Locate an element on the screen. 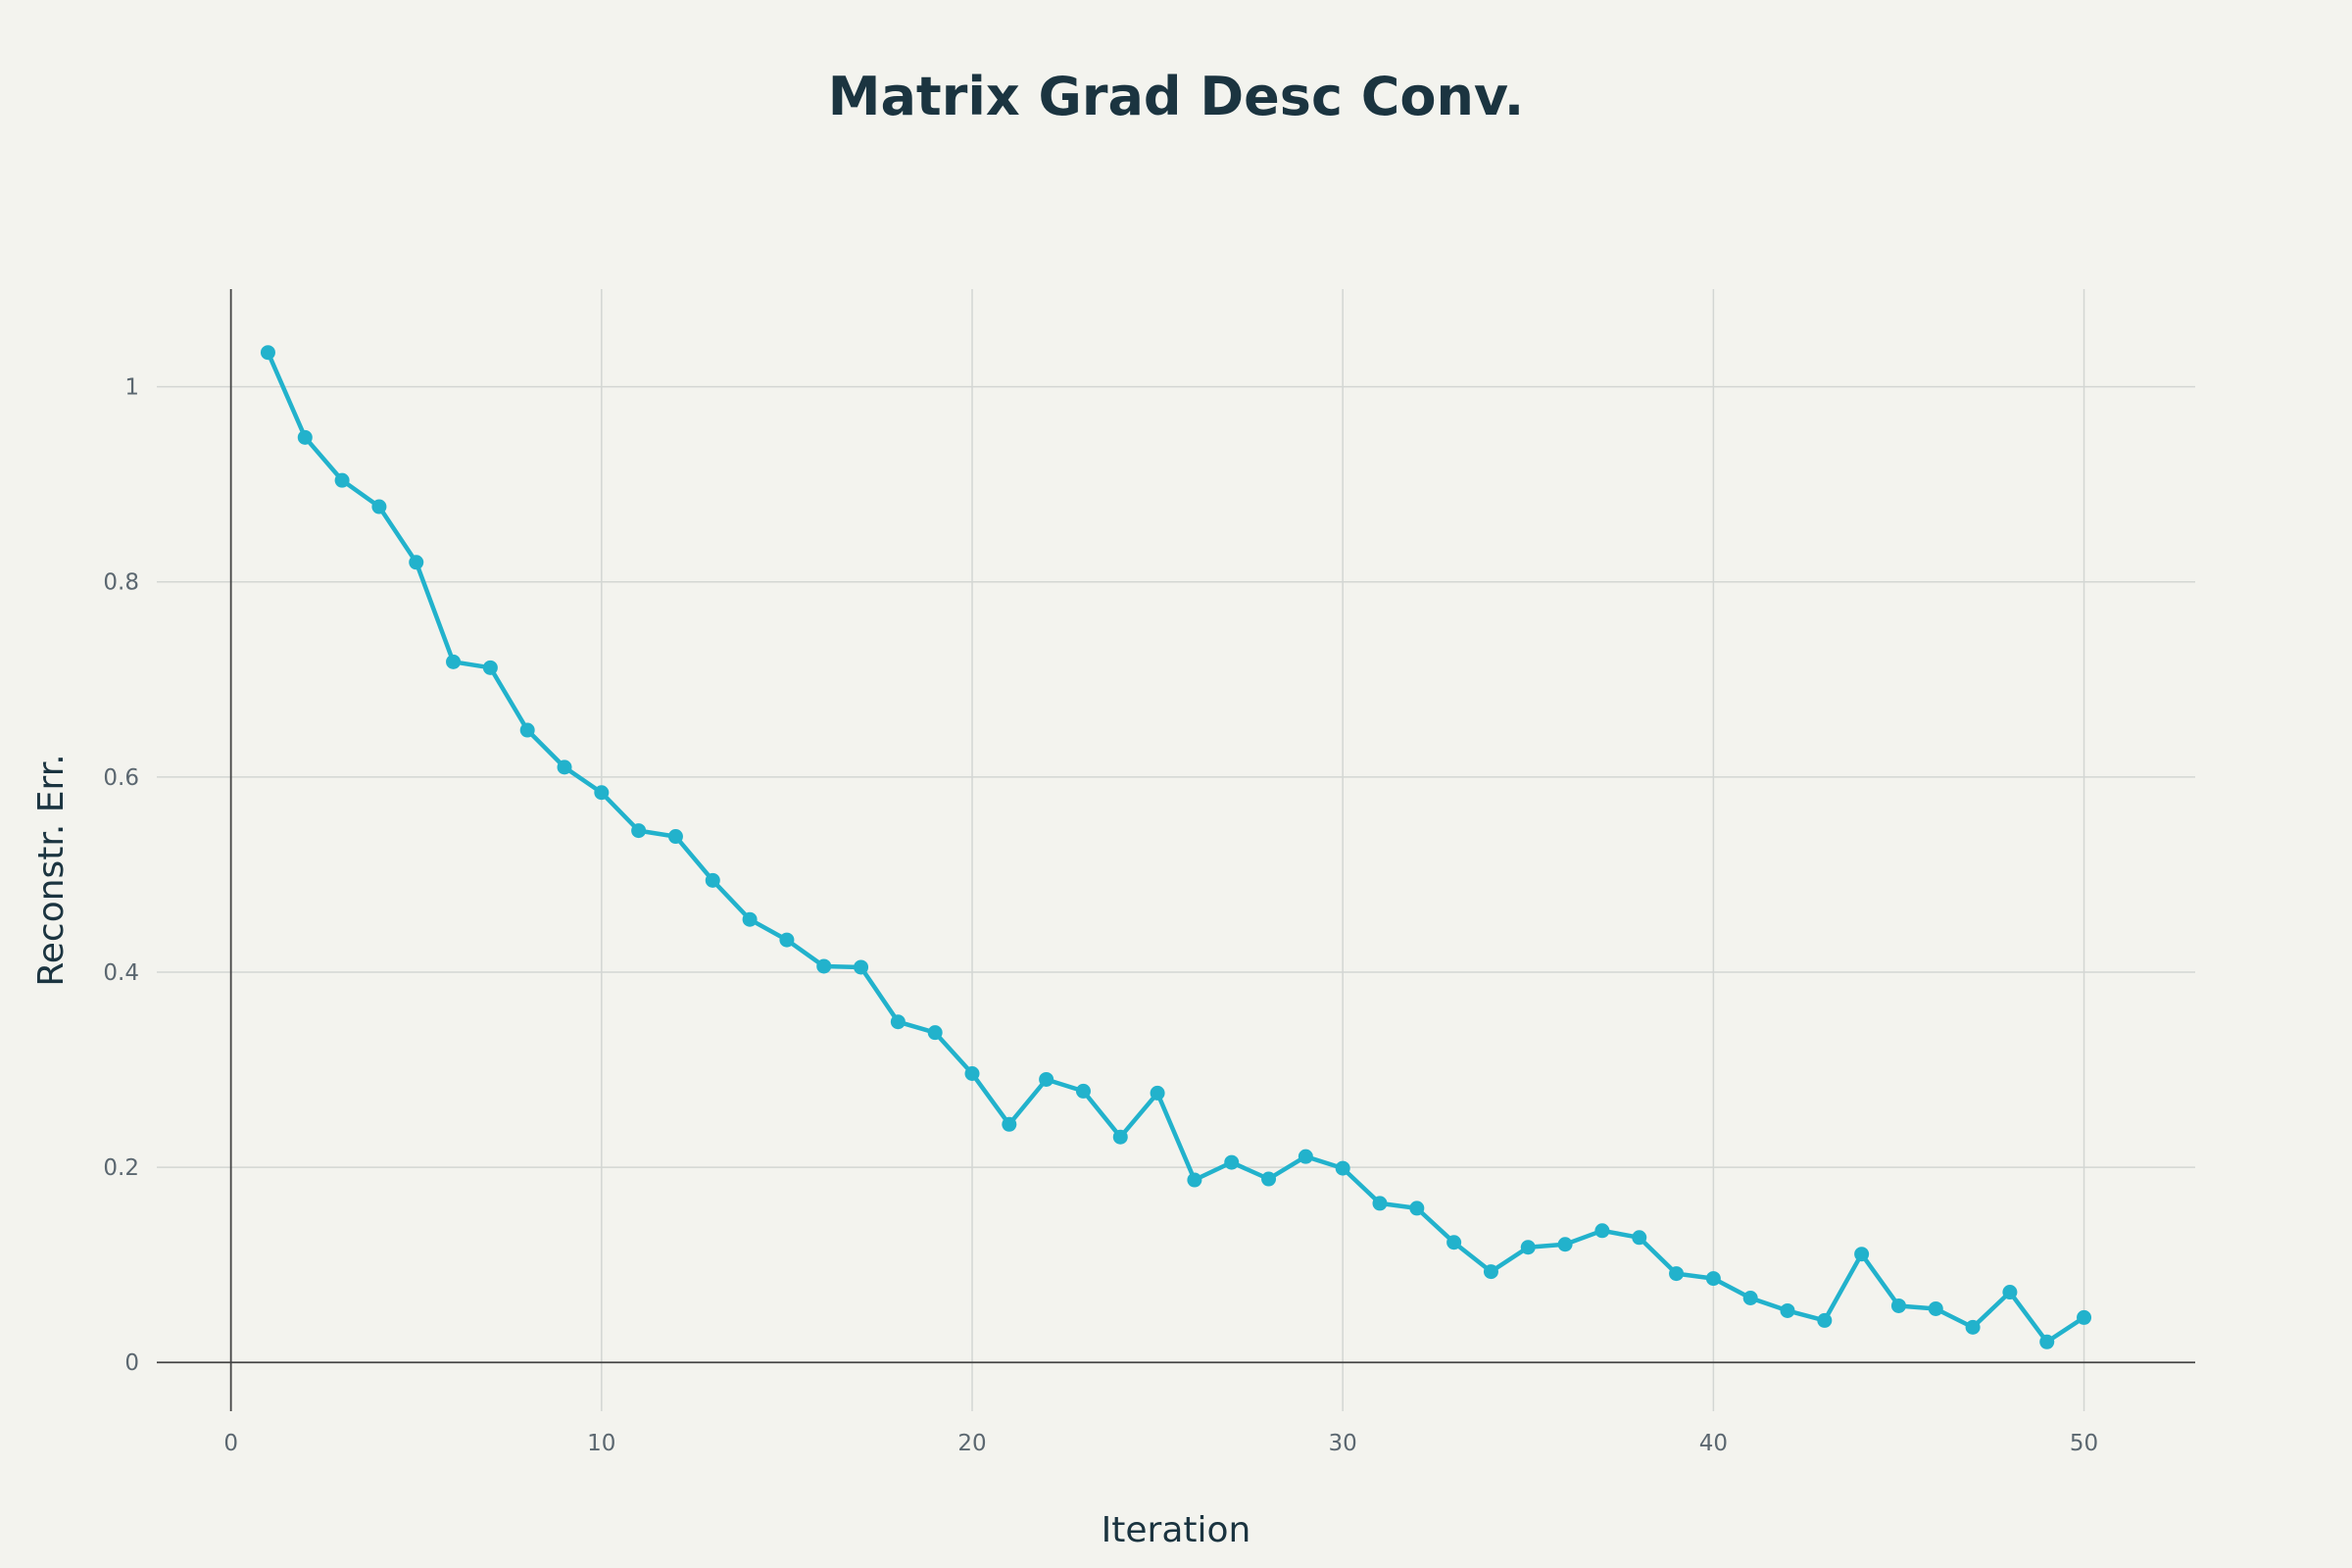 The height and width of the screenshot is (1568, 2352). x-axis-title: Iteration is located at coordinates (1176, 1530).